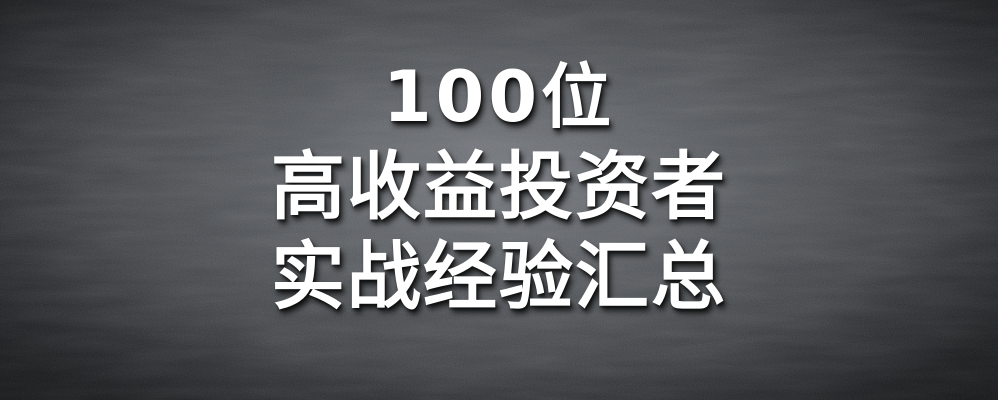 This screenshot has height=400, width=998. I want to click on headline-line-2: 高收益投资者, so click(499, 187).